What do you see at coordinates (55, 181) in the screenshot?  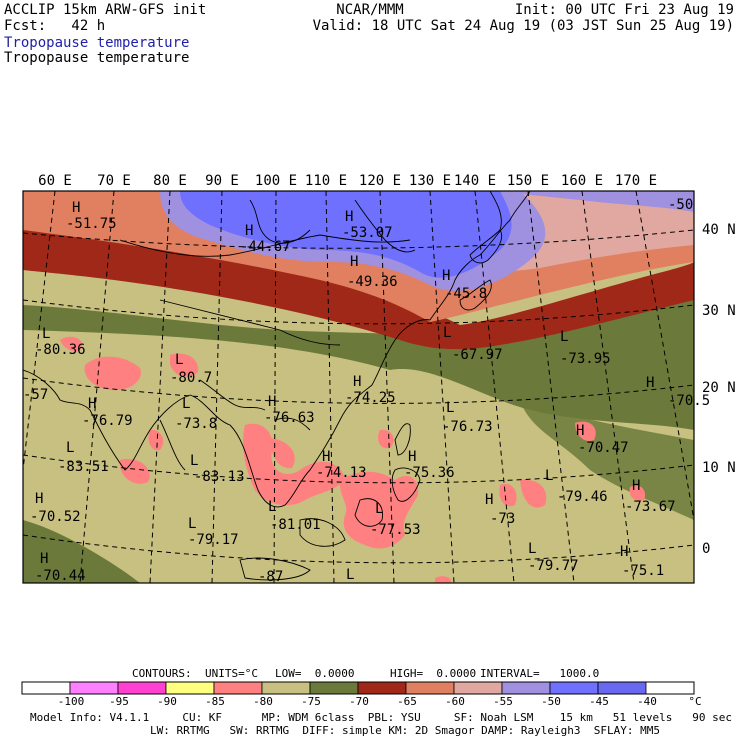 I see `lon-label: 60 E` at bounding box center [55, 181].